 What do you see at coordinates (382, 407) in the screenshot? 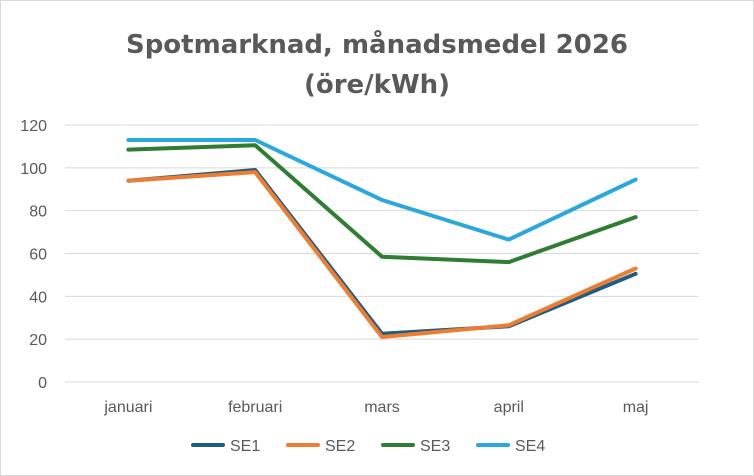
I see `x-tick-label: mars` at bounding box center [382, 407].